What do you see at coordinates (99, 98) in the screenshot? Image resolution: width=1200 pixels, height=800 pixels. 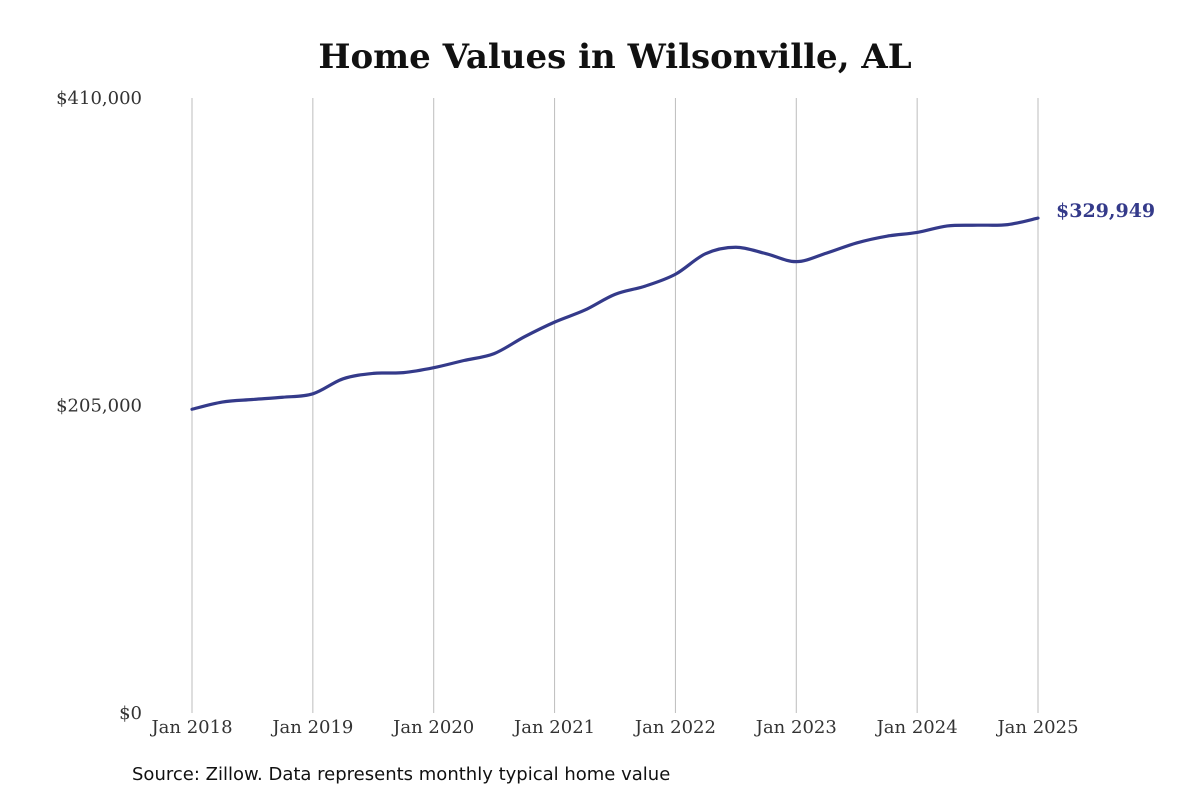 I see `y-tick-label: $410,000` at bounding box center [99, 98].